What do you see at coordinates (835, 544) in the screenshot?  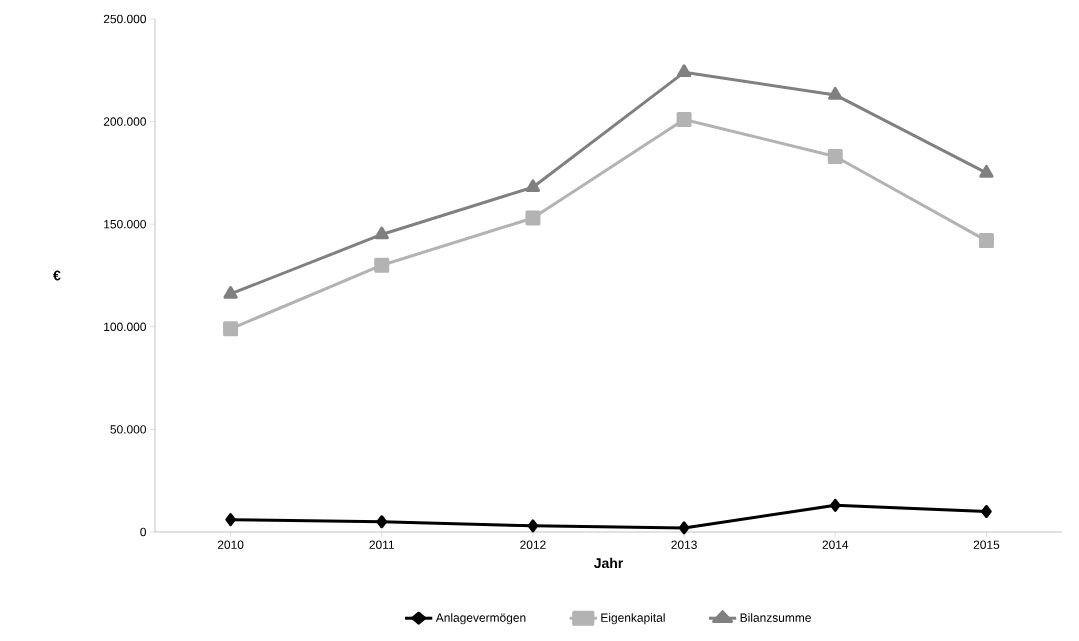 I see `x-tick-label: 2014` at bounding box center [835, 544].